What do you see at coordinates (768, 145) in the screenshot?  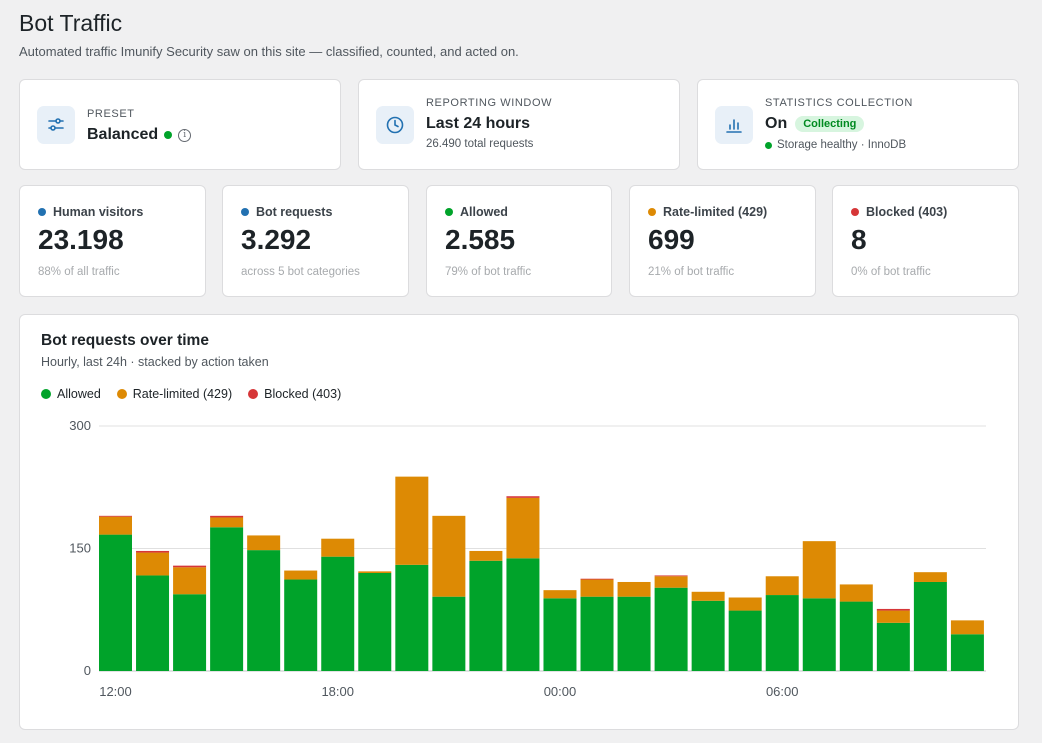 I see `storage-status-dot` at bounding box center [768, 145].